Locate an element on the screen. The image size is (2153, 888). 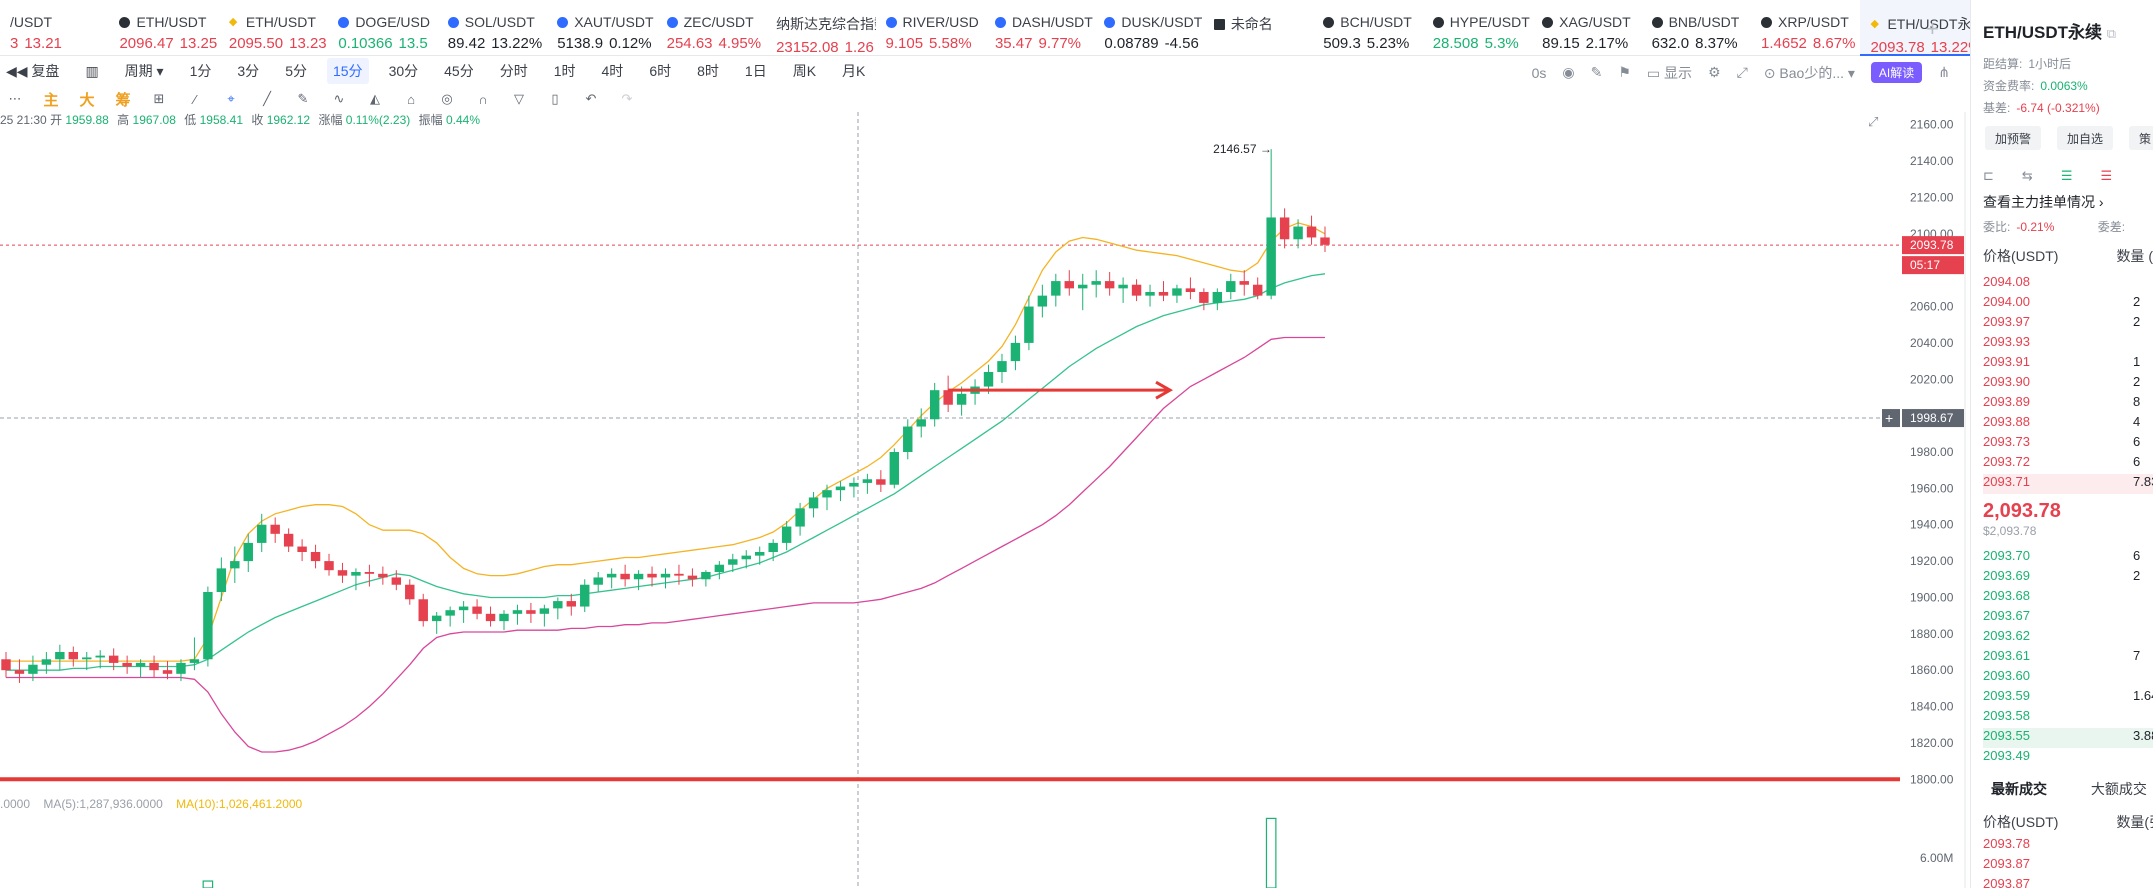
add-tab-icon: + is located at coordinates (1932, 28).